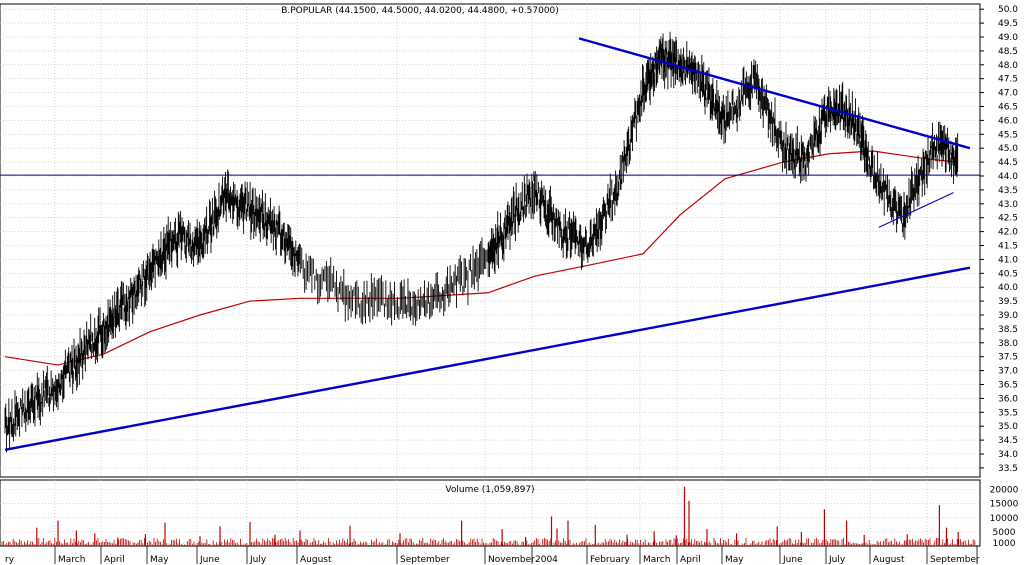 Image resolution: width=1024 pixels, height=565 pixels. Describe the element at coordinates (1008, 413) in the screenshot. I see `price-tick-label: 35.5` at that location.